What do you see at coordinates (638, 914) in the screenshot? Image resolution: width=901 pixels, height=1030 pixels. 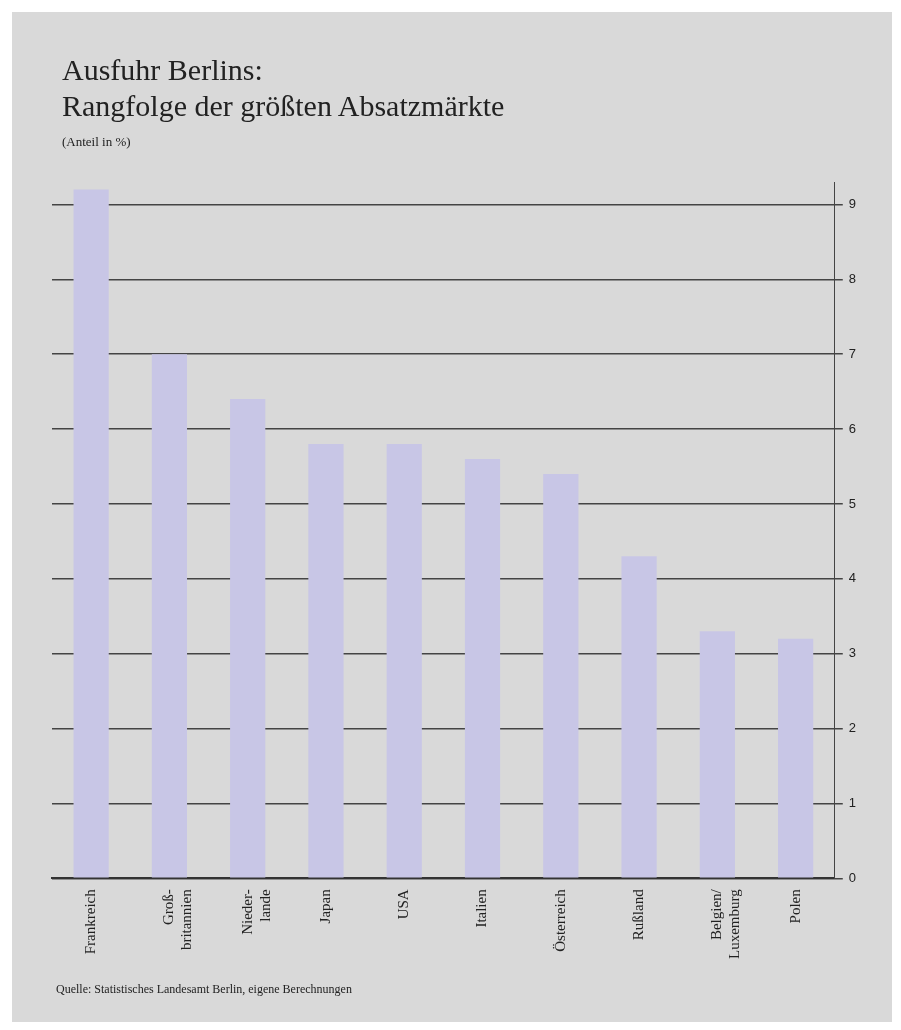 I see `x-tick-label: Rußland` at bounding box center [638, 914].